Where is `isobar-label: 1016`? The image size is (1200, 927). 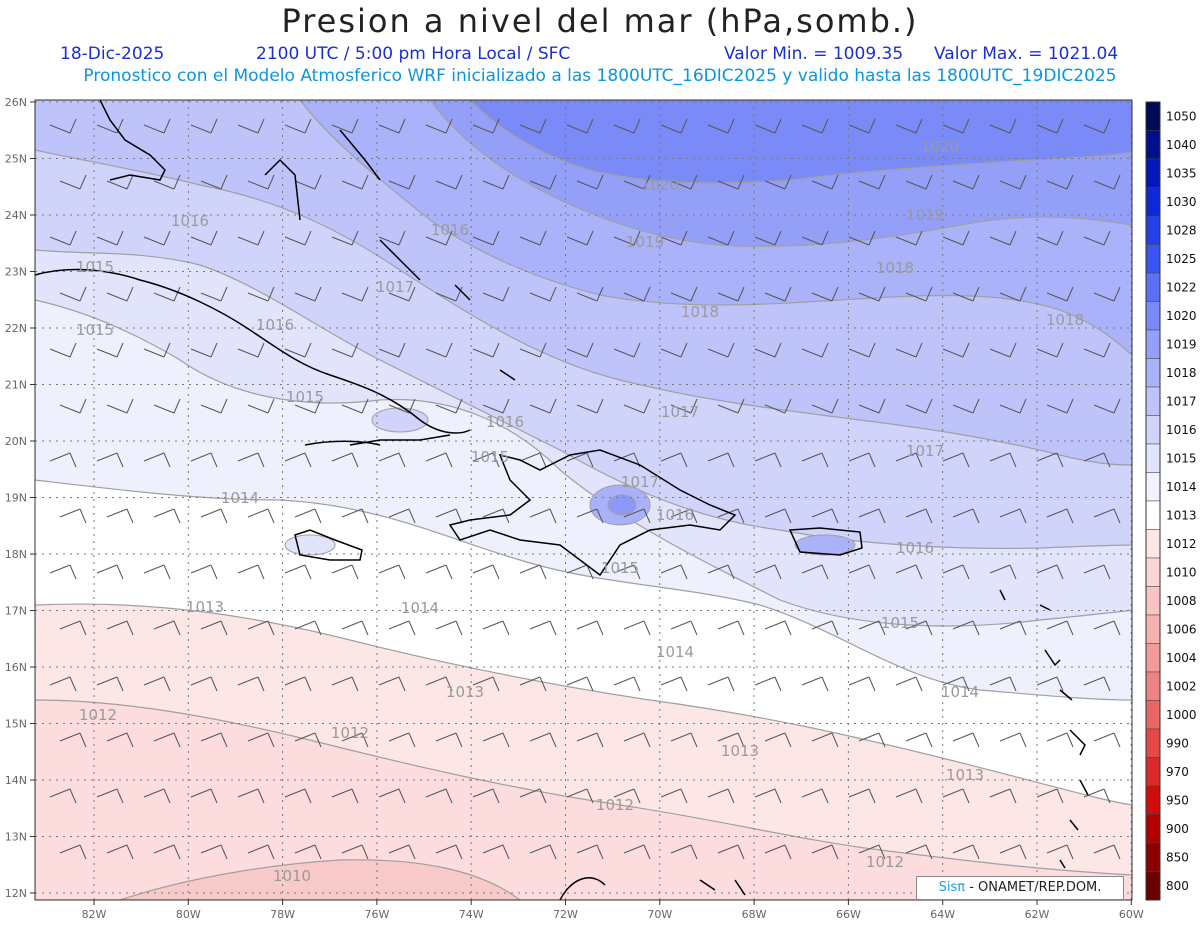
isobar-label: 1016 is located at coordinates (450, 230).